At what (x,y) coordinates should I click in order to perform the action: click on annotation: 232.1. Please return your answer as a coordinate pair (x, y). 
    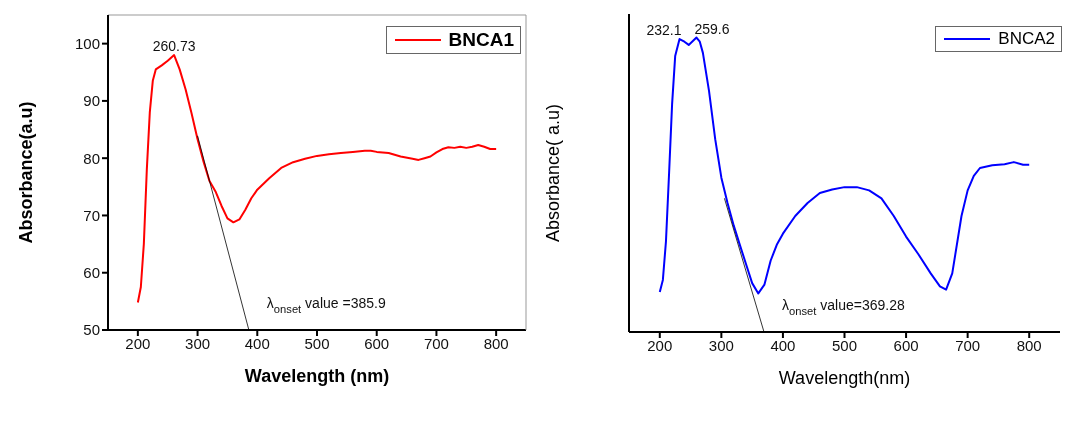
    Looking at the image, I should click on (664, 30).